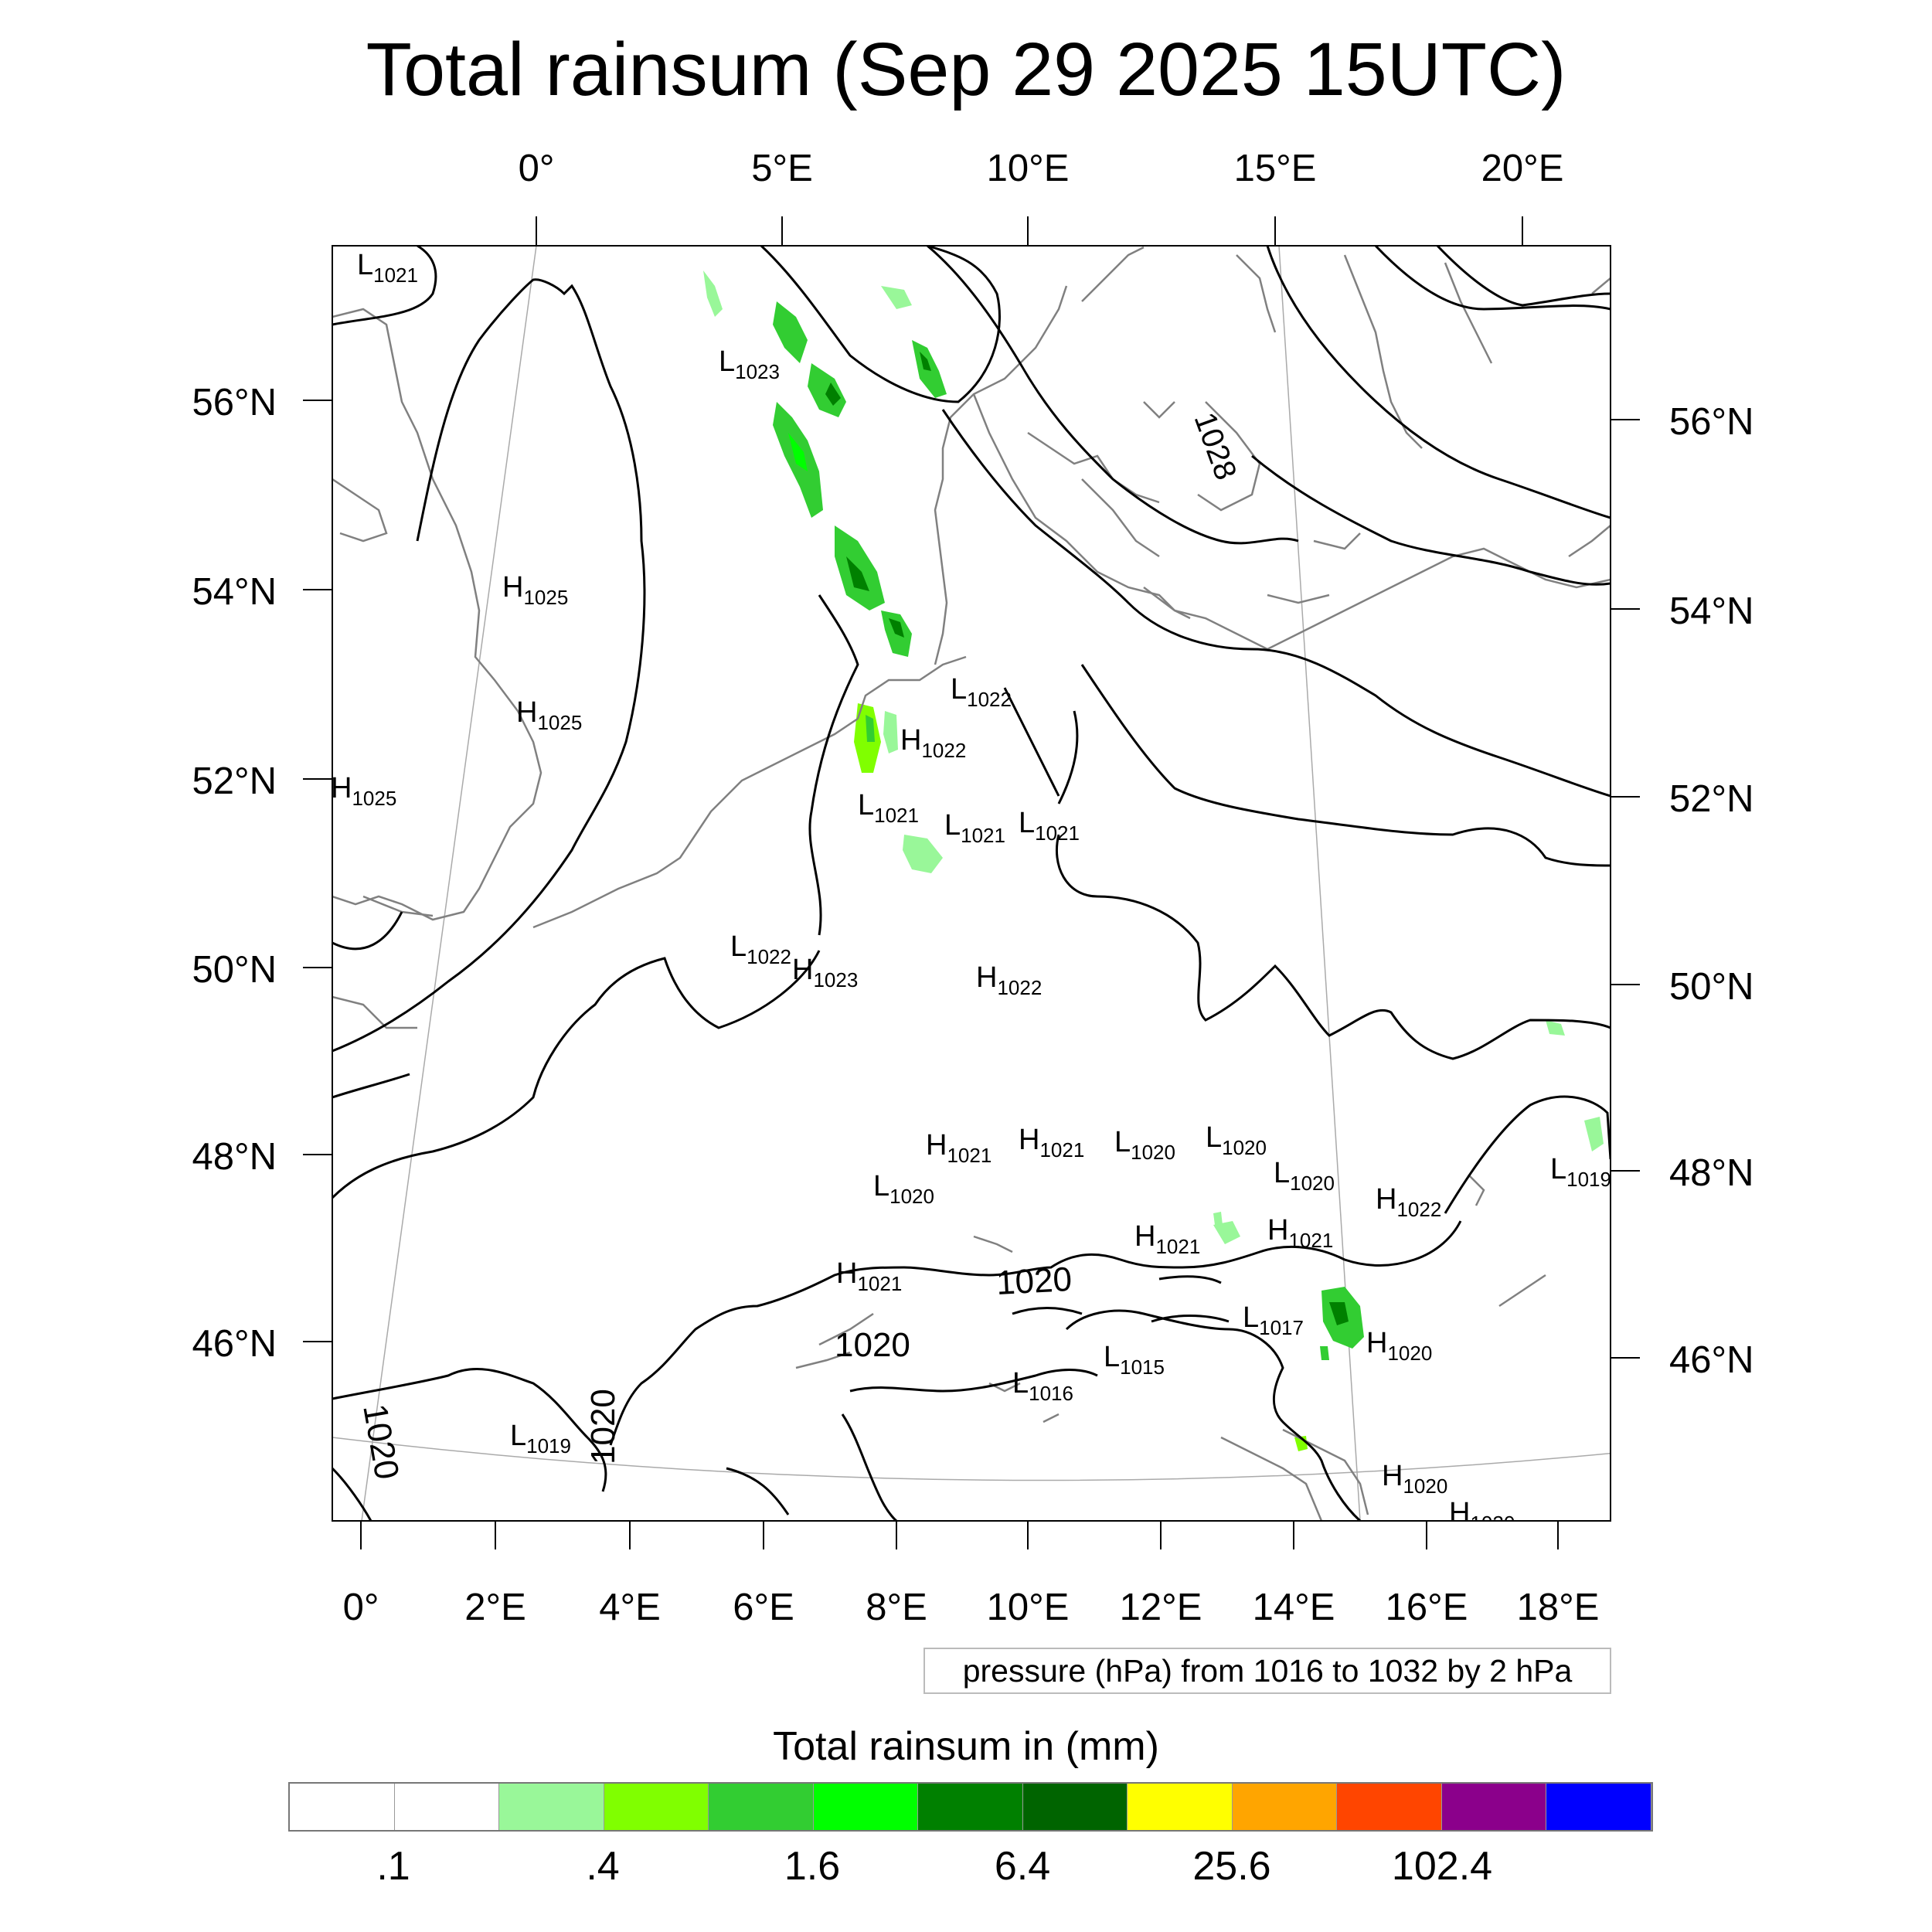  I want to click on contour-label-1020-b: 1020, so click(872, 1345).